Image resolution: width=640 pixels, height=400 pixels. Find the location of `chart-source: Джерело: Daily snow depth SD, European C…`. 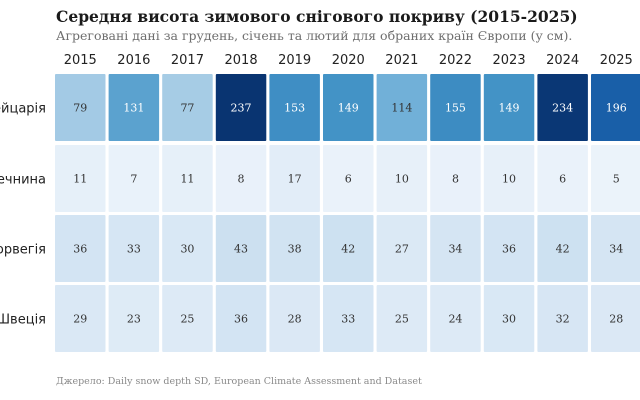

chart-source: Джерело: Daily snow depth SD, European C… is located at coordinates (239, 381).